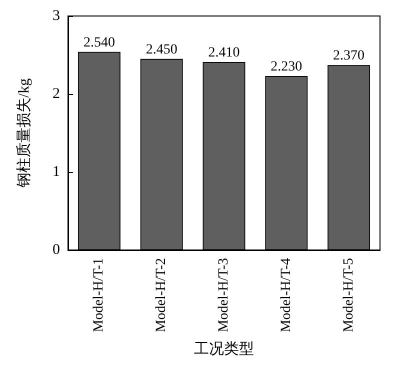 This screenshot has width=400, height=370. I want to click on data-label: 2.450, so click(162, 50).